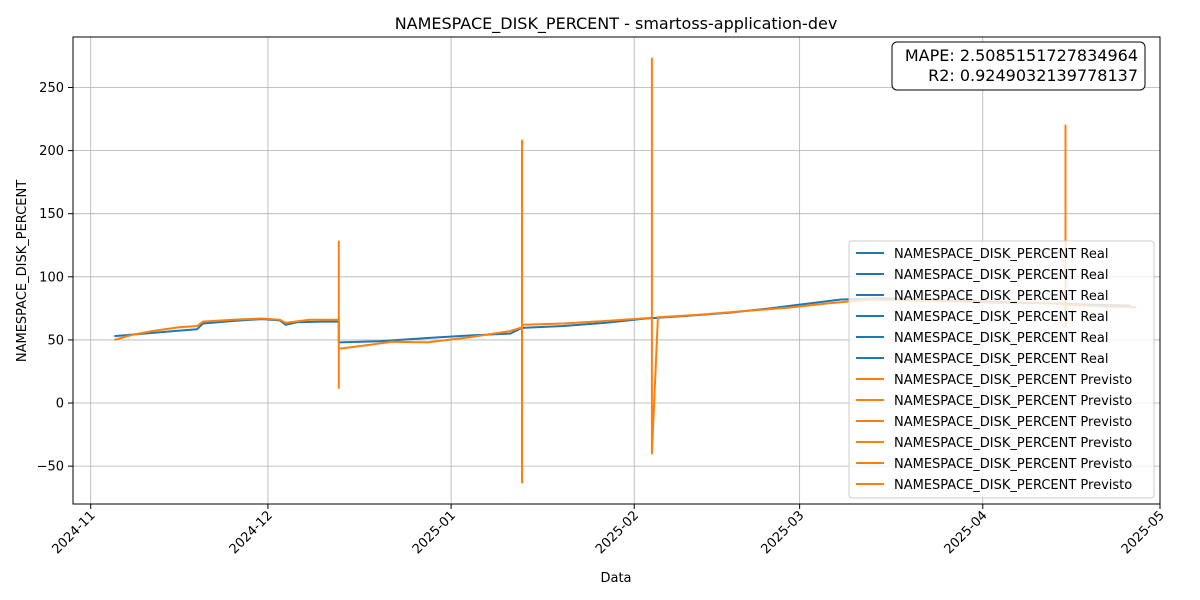 The height and width of the screenshot is (600, 1200). What do you see at coordinates (1021, 55) in the screenshot?
I see `mape-label: MAPE: 2.5085151727834964` at bounding box center [1021, 55].